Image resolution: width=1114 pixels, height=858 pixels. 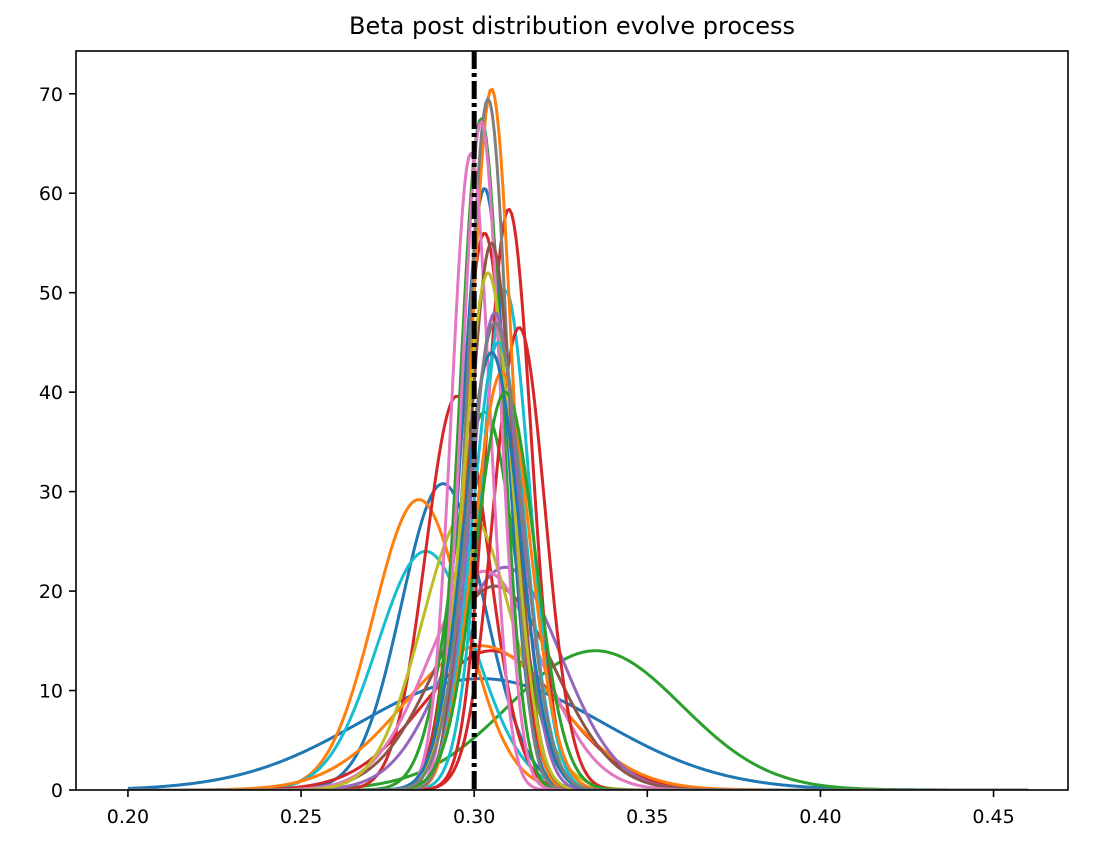 What do you see at coordinates (51, 393) in the screenshot?
I see `y-tick-label: 40` at bounding box center [51, 393].